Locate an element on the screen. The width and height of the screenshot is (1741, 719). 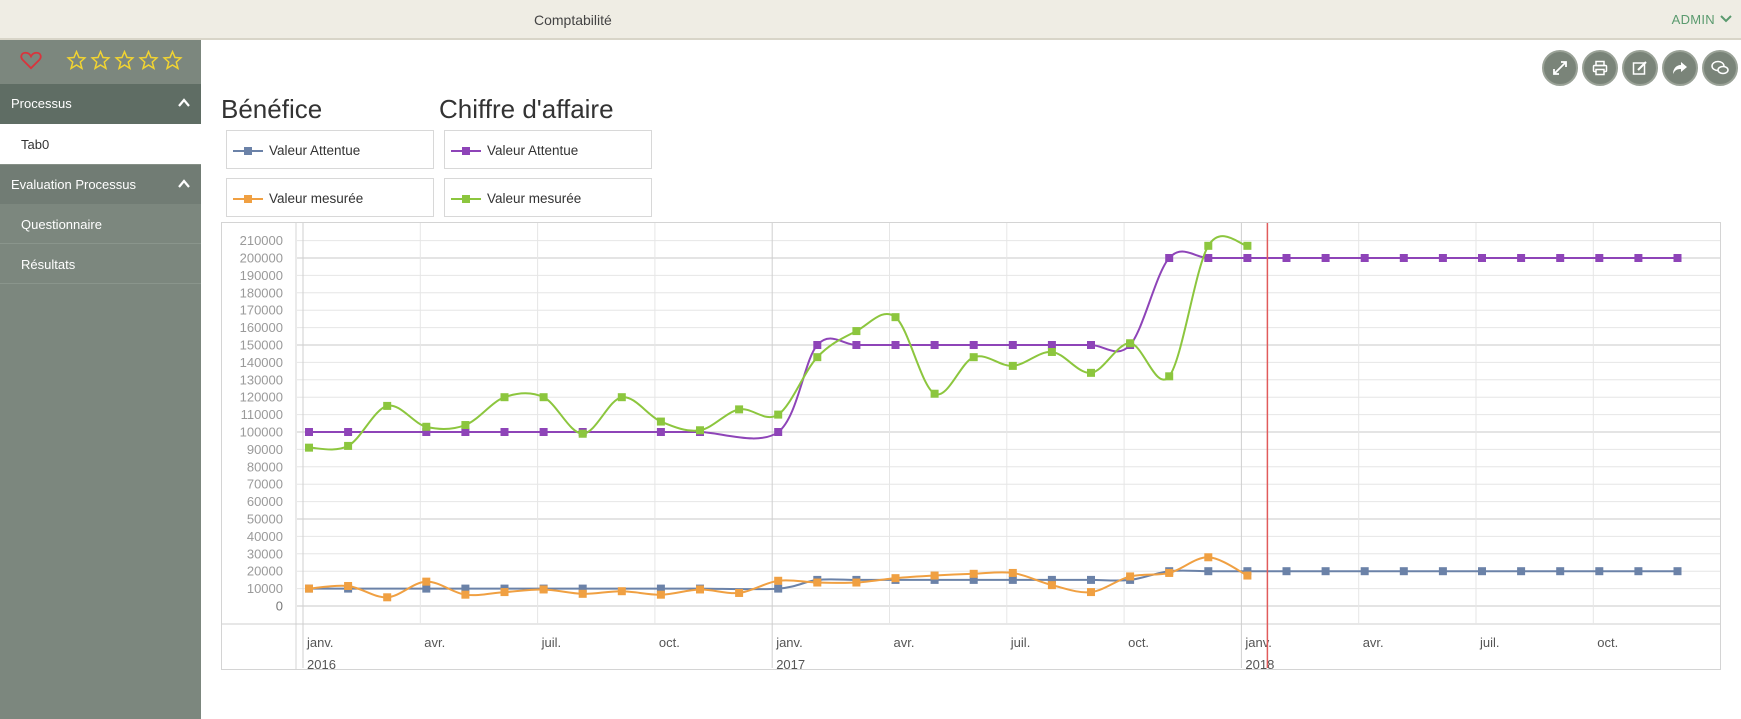
legend-benefice-attendue: Valeur Attentue is located at coordinates (330, 149).